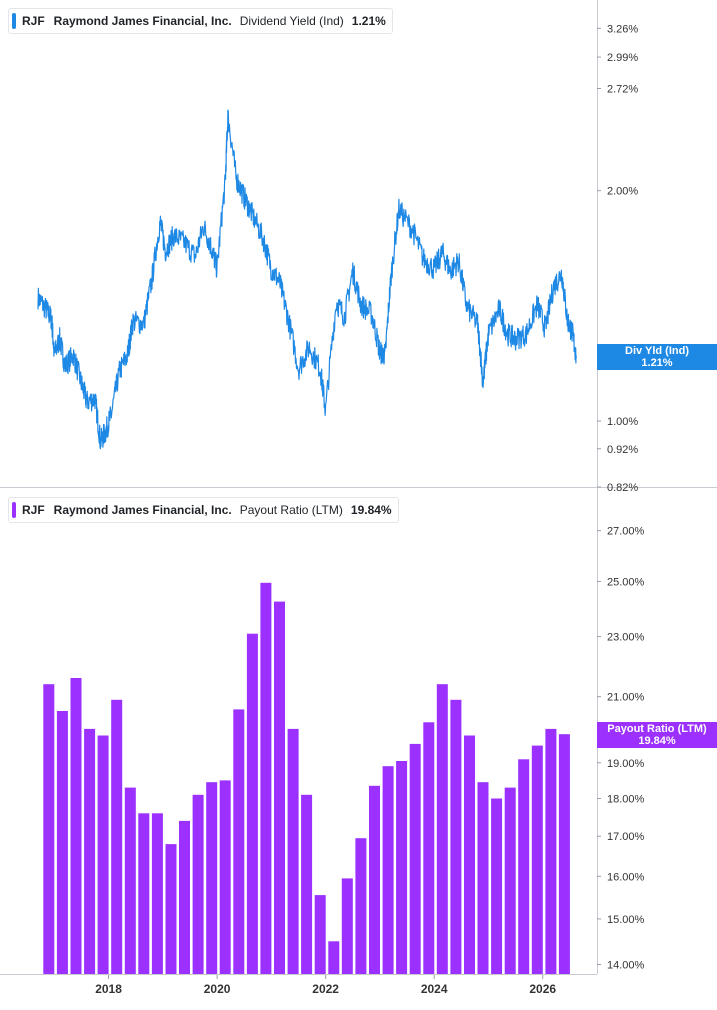  What do you see at coordinates (217, 989) in the screenshot?
I see `x-tick-label: 2020` at bounding box center [217, 989].